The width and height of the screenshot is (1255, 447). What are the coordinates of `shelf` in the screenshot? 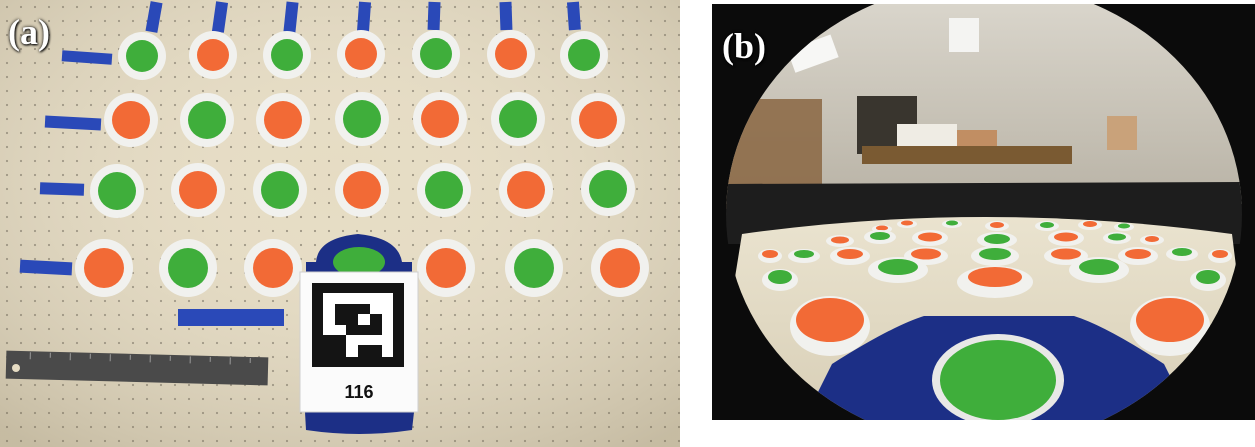 It's located at (967, 155).